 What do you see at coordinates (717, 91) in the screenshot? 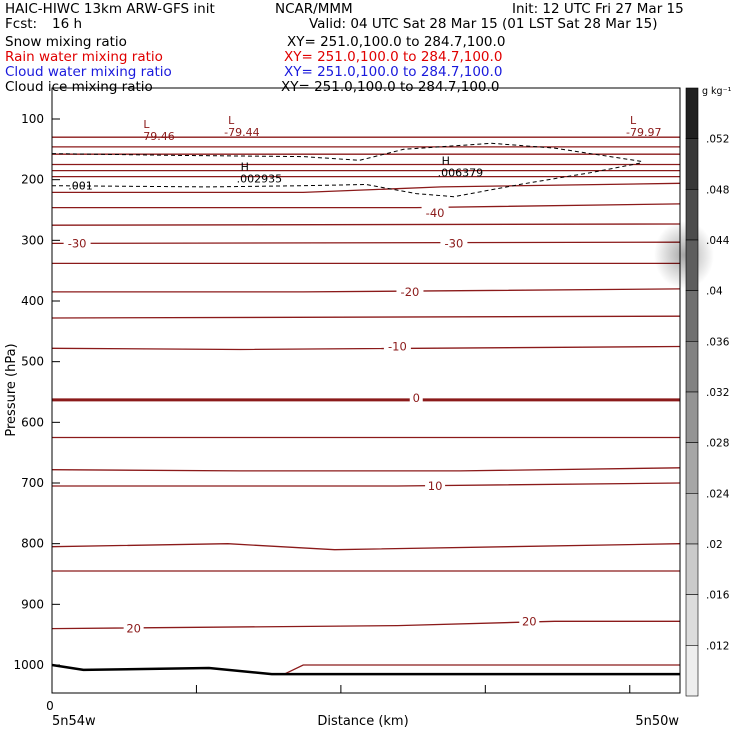
I see `colorbar-unit: g kg⁻¹` at bounding box center [717, 91].